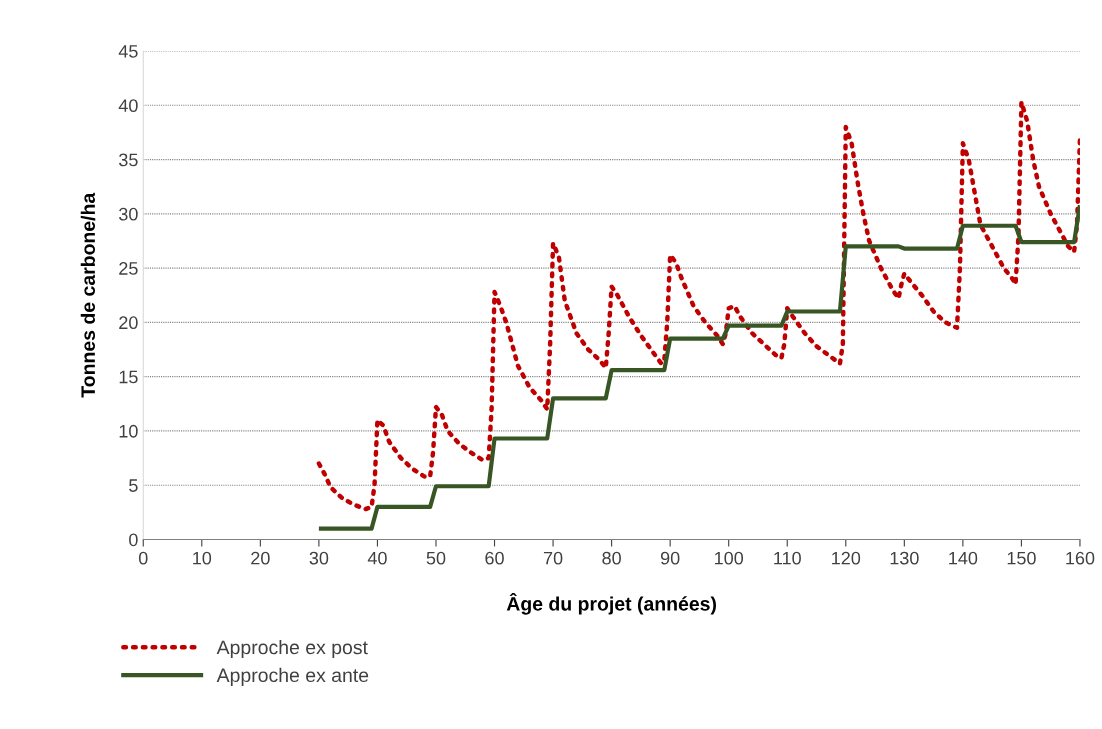  I want to click on x-tick-label: 130, so click(904, 558).